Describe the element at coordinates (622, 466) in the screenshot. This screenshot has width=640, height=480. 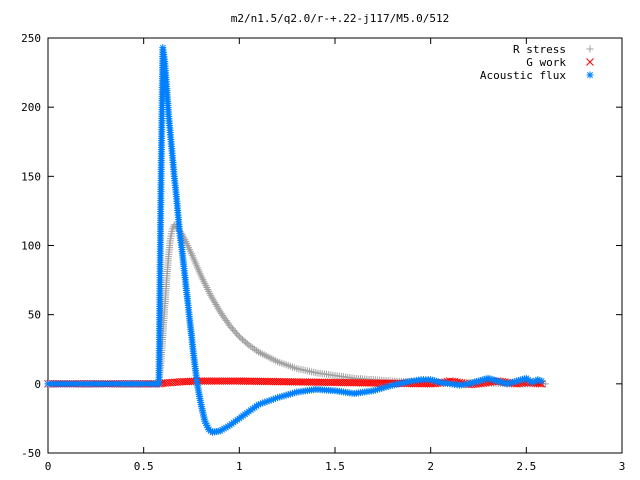
I see `x-tick-label: 3` at that location.